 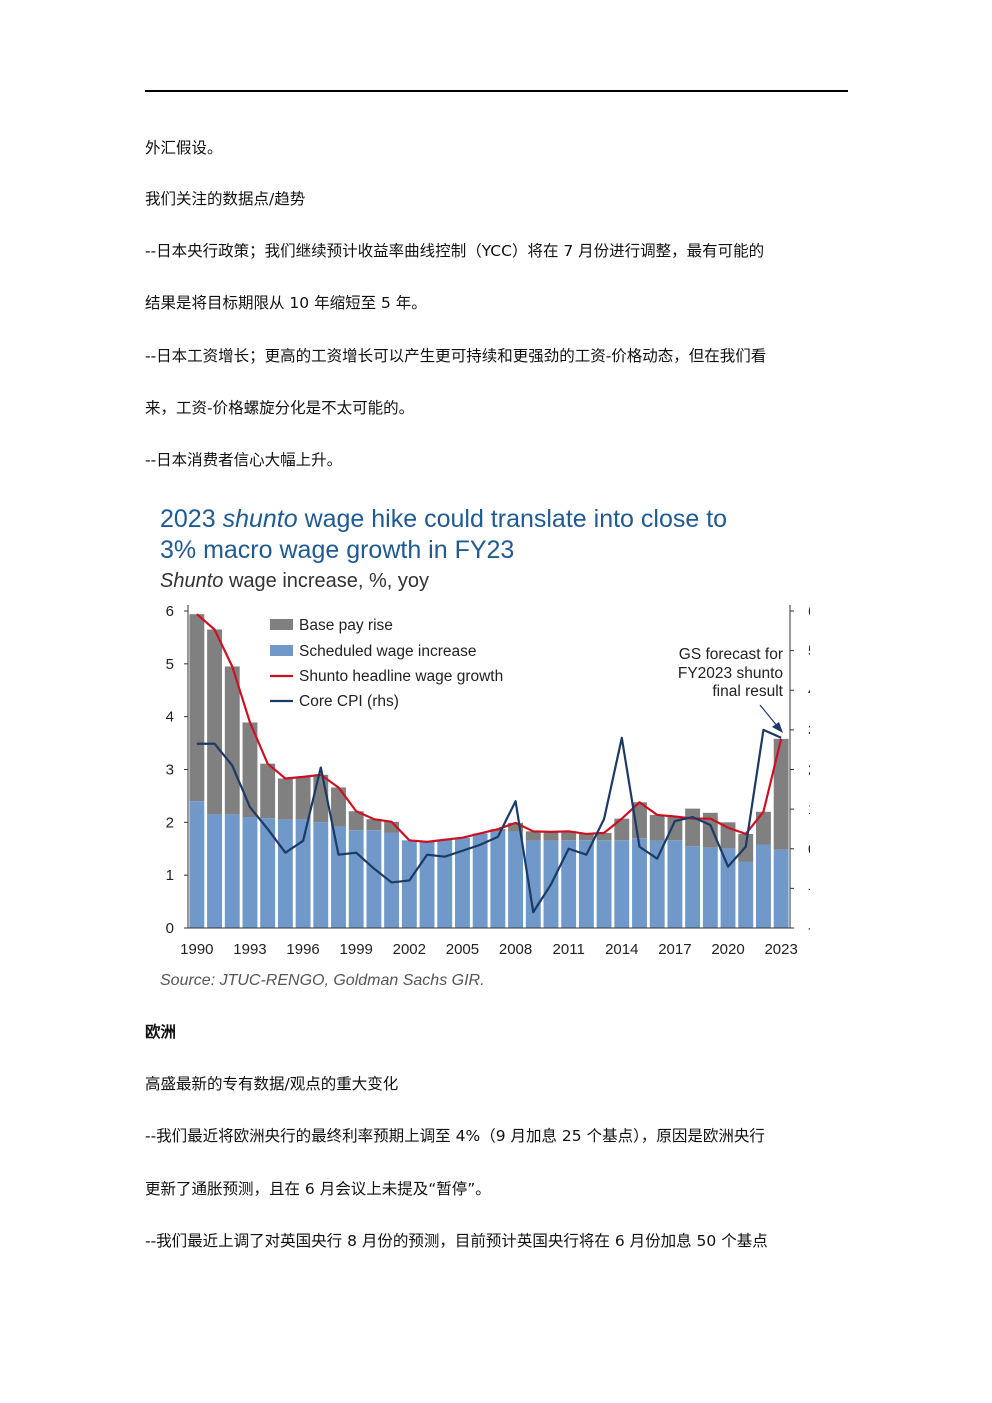 I want to click on header-rule, so click(x=496, y=91).